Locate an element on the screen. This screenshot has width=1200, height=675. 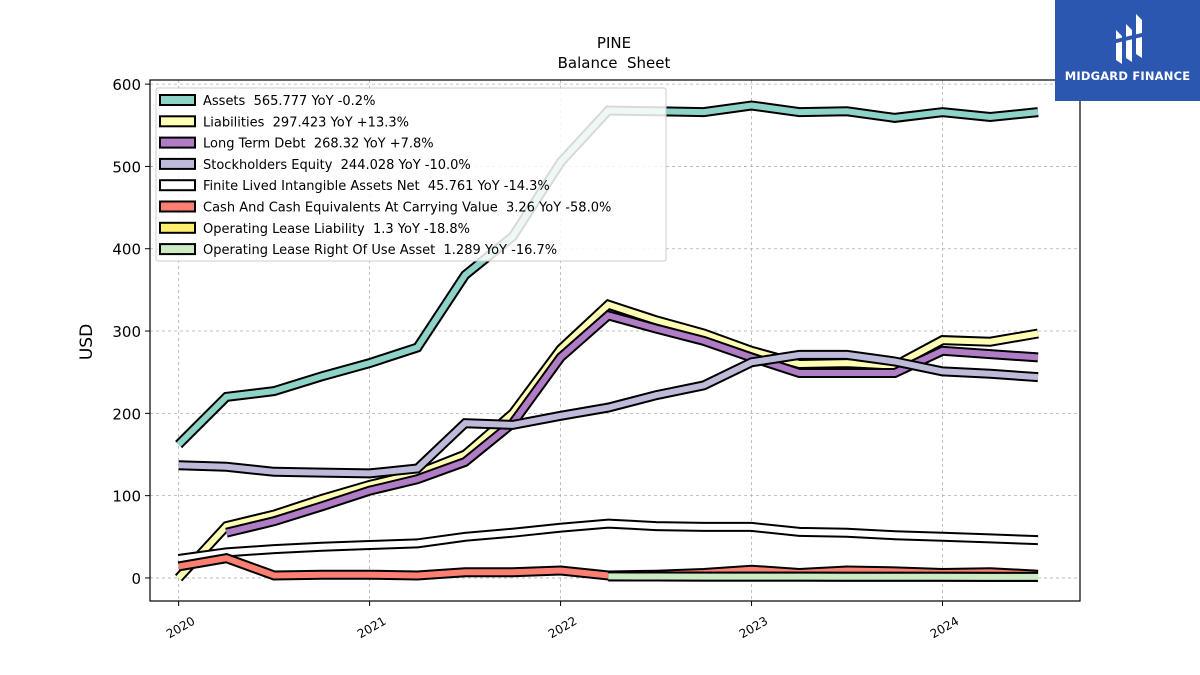
legend-label: Operating Lease Liability 1.3 YoY -18.8% is located at coordinates (336, 229).